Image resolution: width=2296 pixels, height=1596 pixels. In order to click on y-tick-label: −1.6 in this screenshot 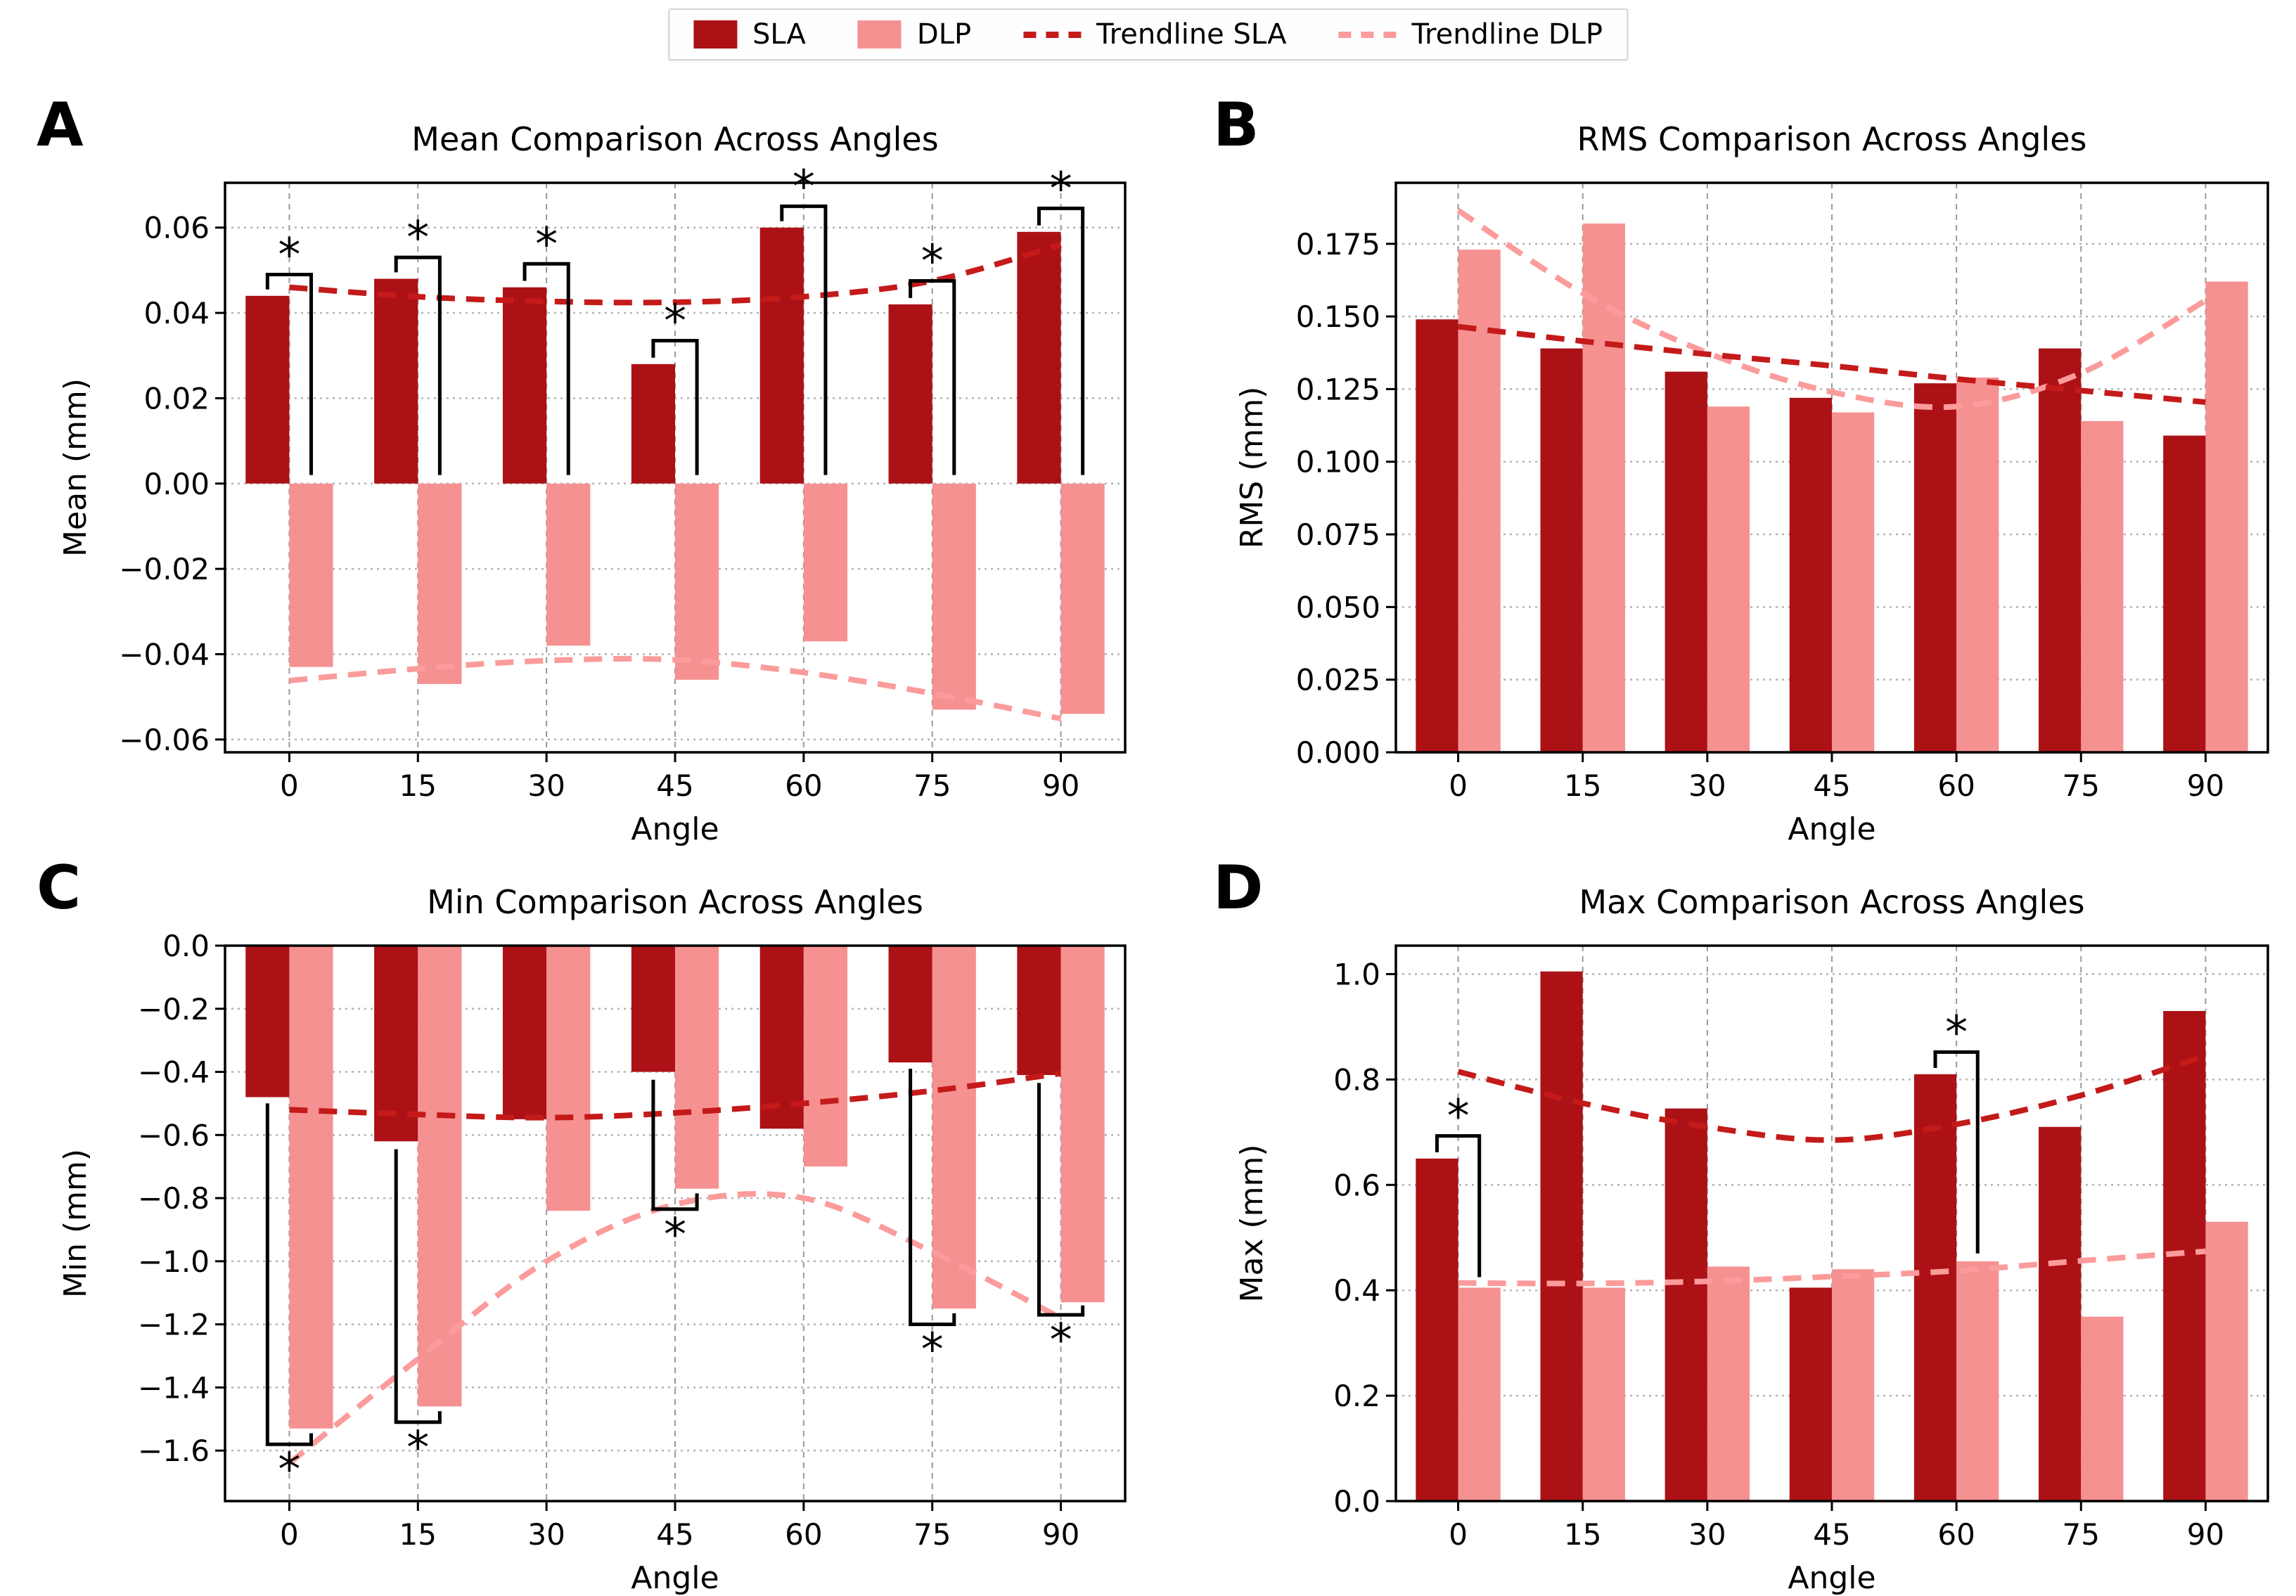, I will do `click(174, 1451)`.